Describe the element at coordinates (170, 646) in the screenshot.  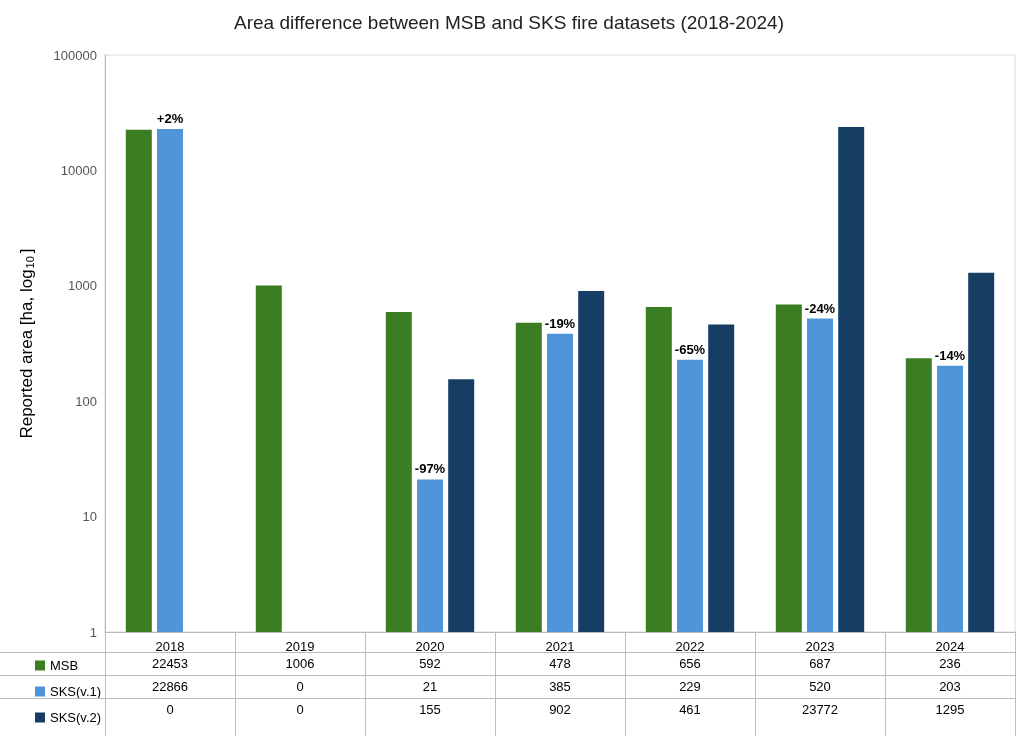
I see `x-tick-label: 2018` at that location.